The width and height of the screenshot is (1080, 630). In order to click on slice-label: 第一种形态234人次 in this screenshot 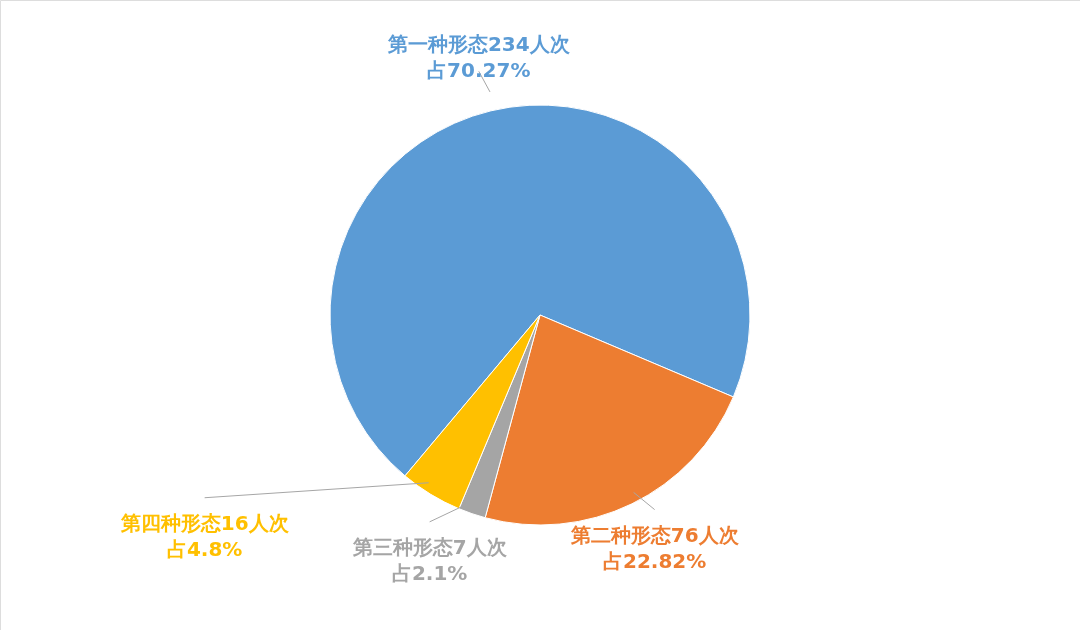, I will do `click(478, 44)`.